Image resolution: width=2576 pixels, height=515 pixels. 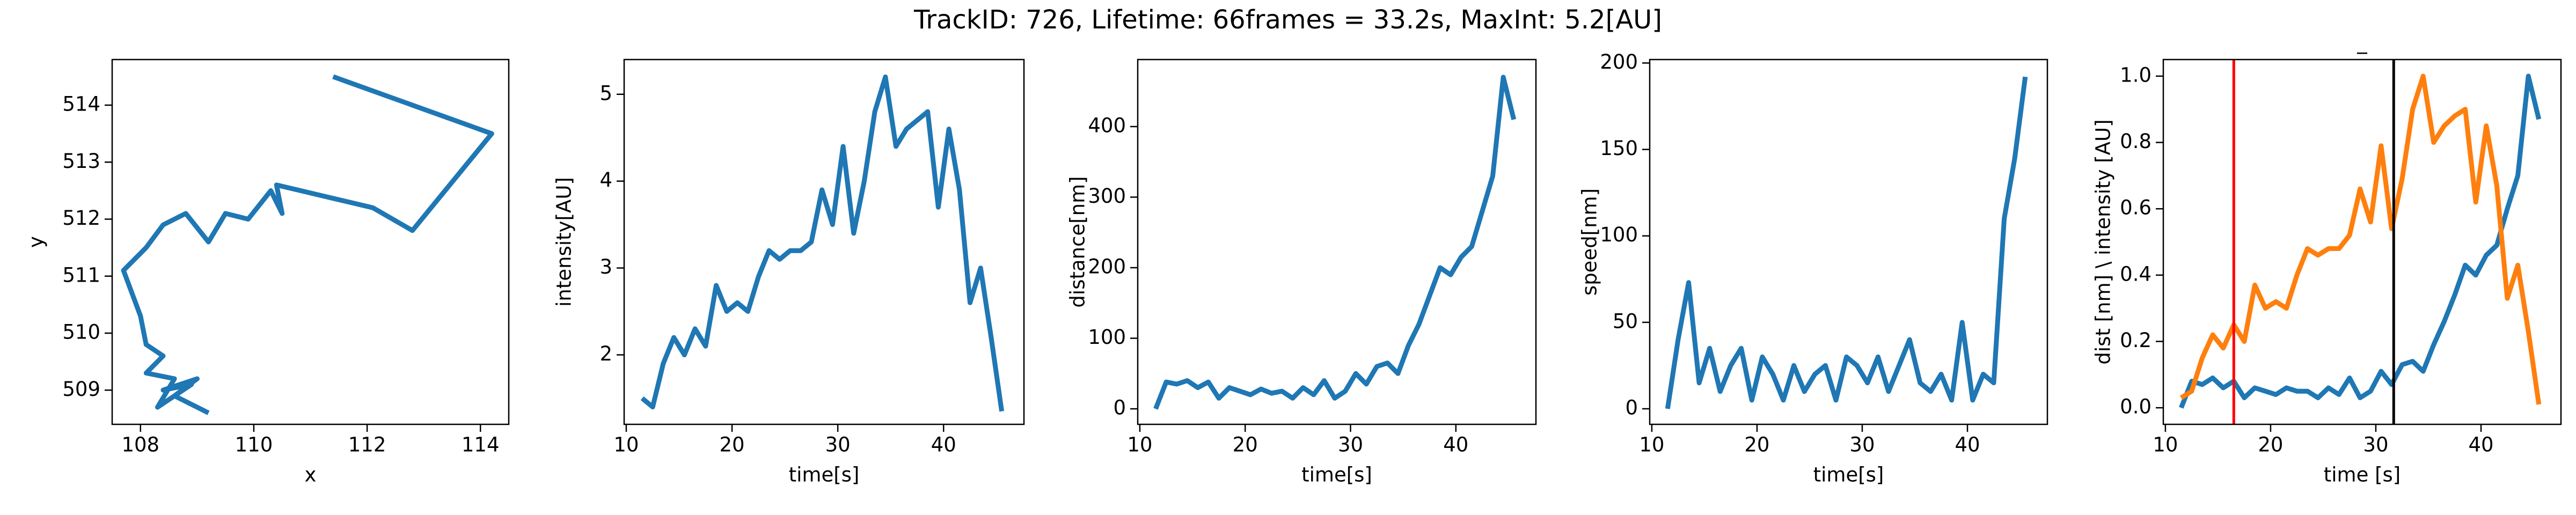 What do you see at coordinates (2135, 207) in the screenshot?
I see `y-tick-label: 0.6` at bounding box center [2135, 207].